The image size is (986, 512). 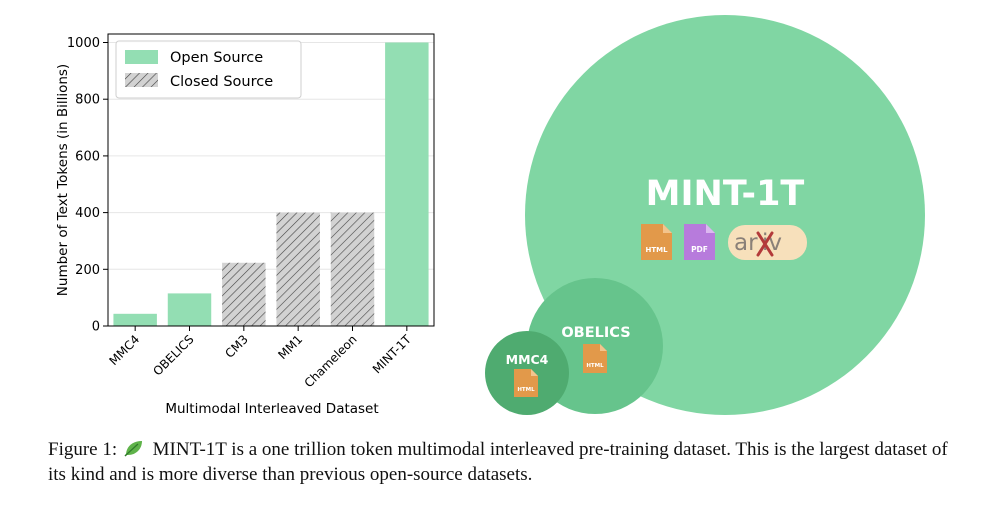 What do you see at coordinates (725, 194) in the screenshot?
I see `mint-1t-label: MINT-1T` at bounding box center [725, 194].